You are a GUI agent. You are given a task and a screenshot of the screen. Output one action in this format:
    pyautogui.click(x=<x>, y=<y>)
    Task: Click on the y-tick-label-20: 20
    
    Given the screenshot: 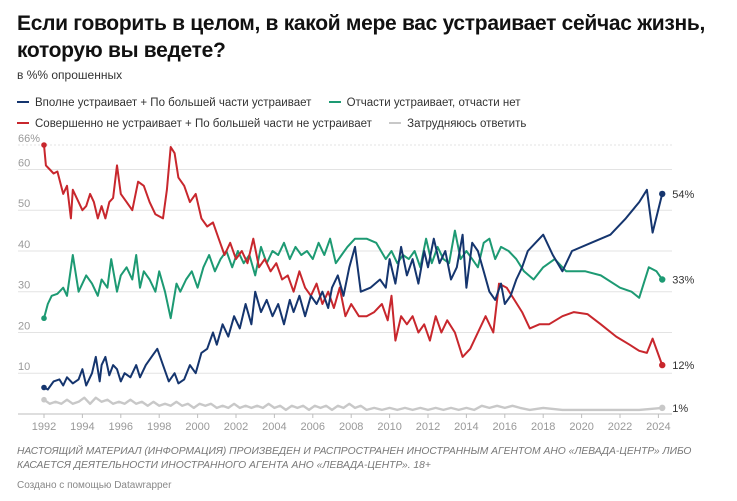 What is the action you would take?
    pyautogui.click(x=24, y=326)
    